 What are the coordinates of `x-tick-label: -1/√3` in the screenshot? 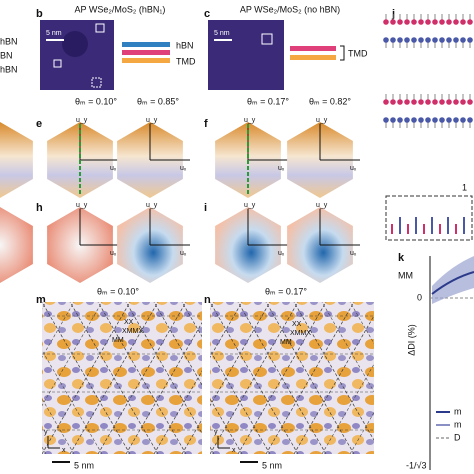 It's located at (416, 465).